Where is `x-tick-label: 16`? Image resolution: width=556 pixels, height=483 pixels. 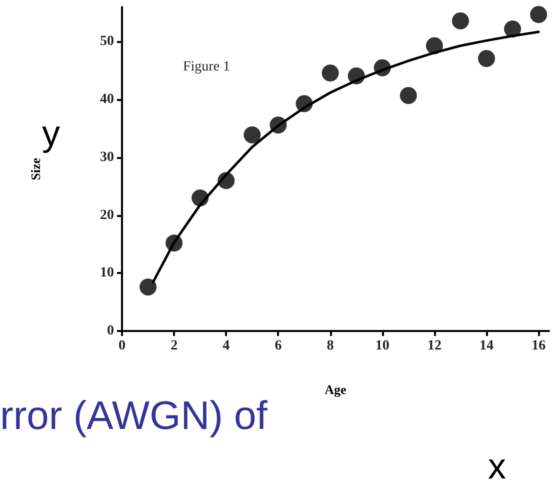
x-tick-label: 16 is located at coordinates (539, 346).